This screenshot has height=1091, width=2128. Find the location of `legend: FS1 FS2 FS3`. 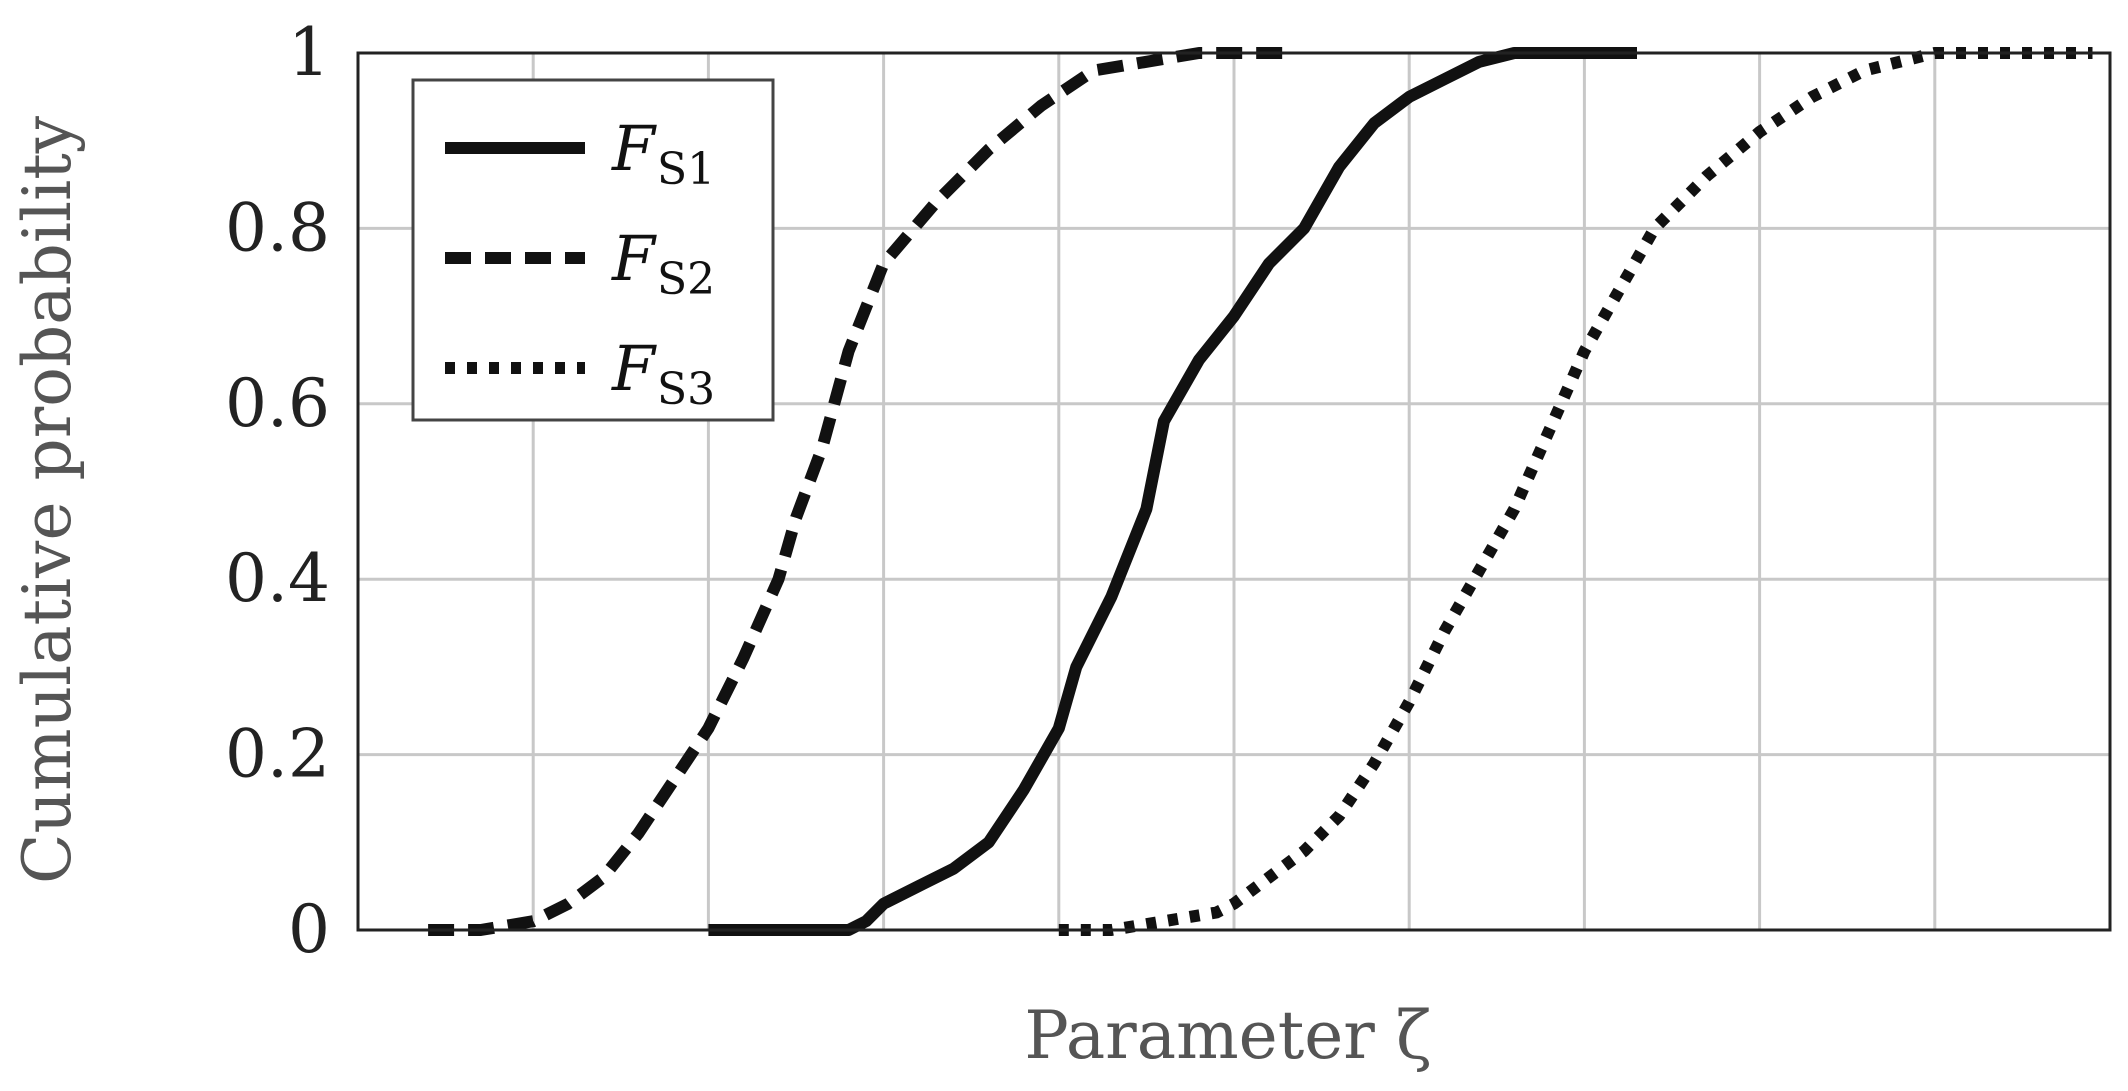

legend: FS1 FS2 FS3 is located at coordinates (593, 250).